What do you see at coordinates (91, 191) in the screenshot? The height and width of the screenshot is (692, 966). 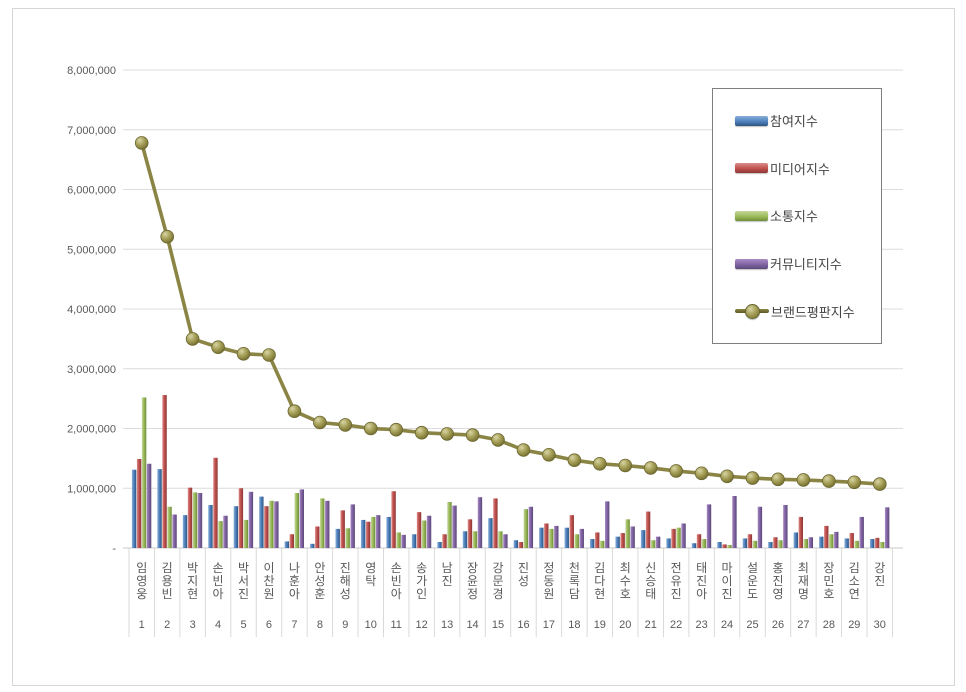 I see `y-axis-tick-label: 6,000,000` at bounding box center [91, 191].